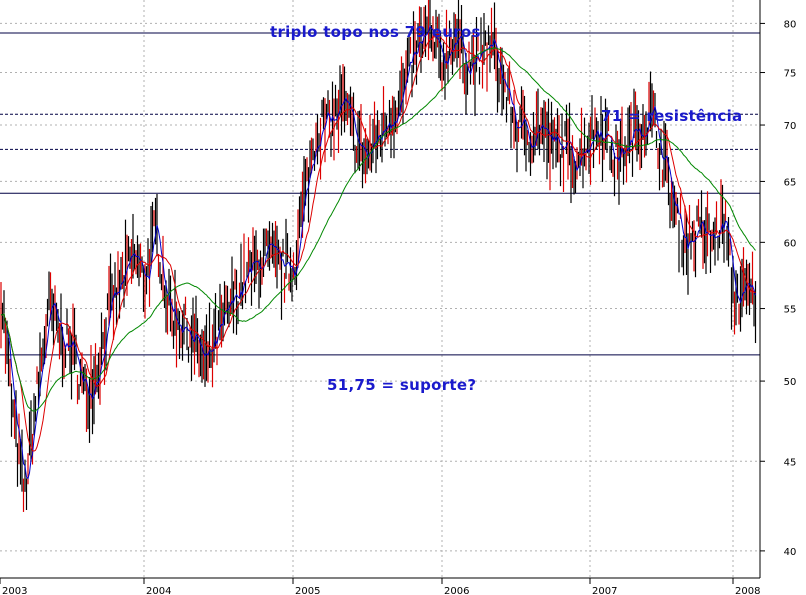  What do you see at coordinates (307, 590) in the screenshot?
I see `x-tick-label: 2005` at bounding box center [307, 590].